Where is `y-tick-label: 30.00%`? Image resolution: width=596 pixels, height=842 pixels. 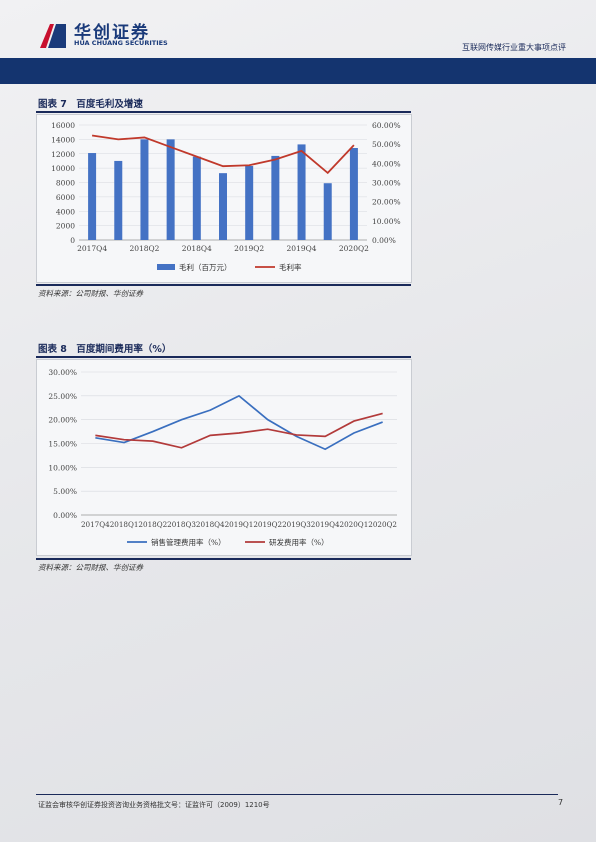 y-tick-label: 30.00% is located at coordinates (62, 372).